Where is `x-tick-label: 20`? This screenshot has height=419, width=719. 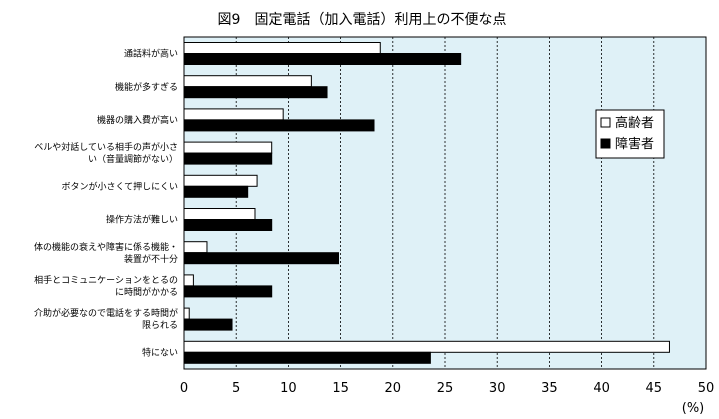 x-tick-label: 20 is located at coordinates (393, 388).